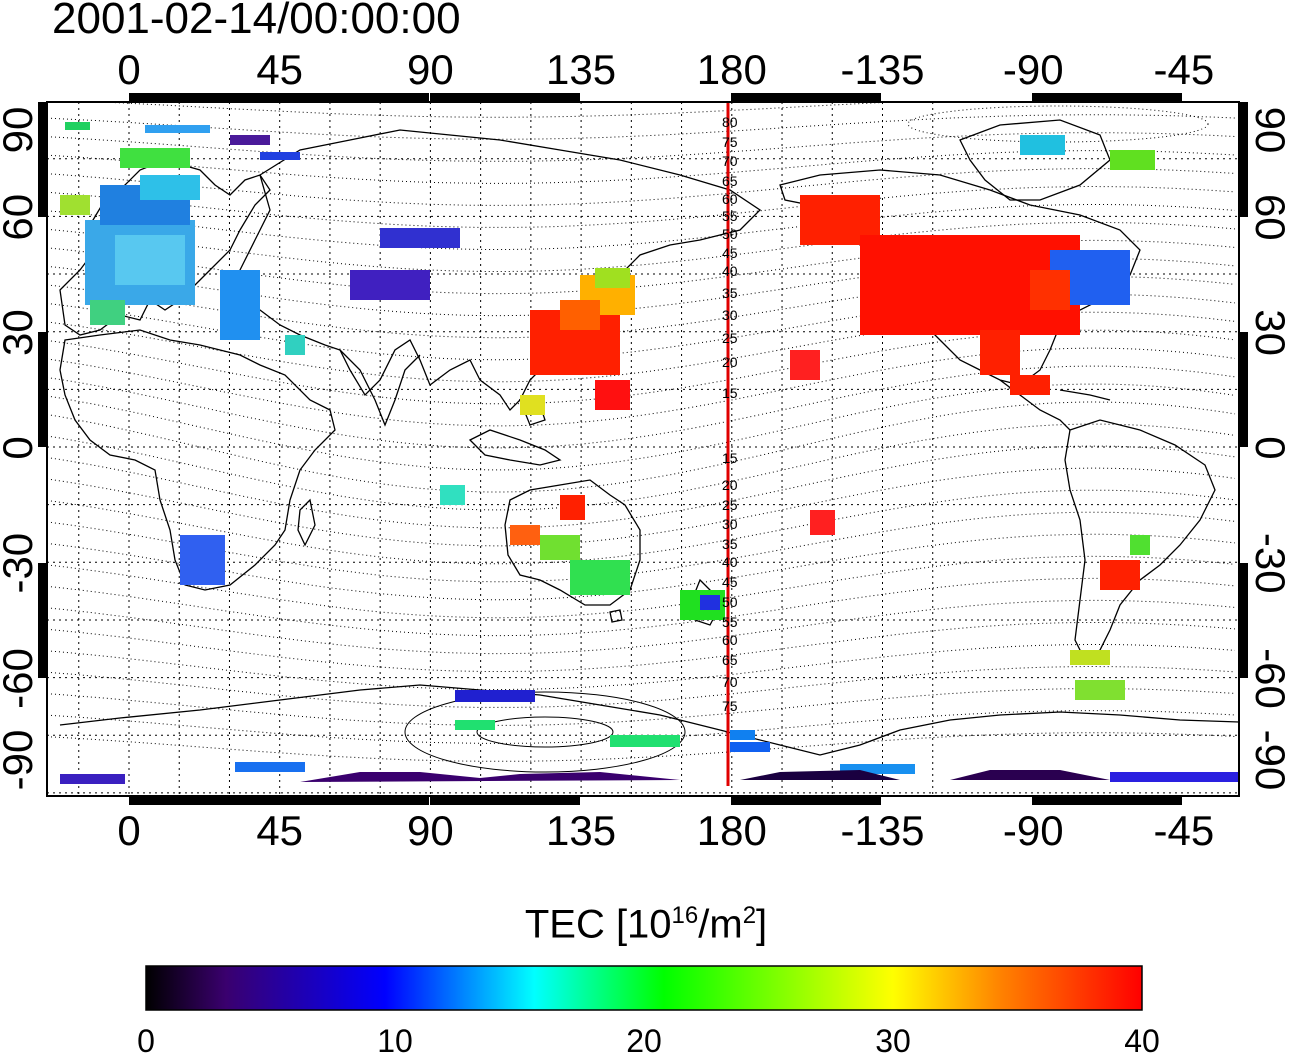  What do you see at coordinates (1269, 563) in the screenshot?
I see `right-tick-label: -30` at bounding box center [1269, 563].